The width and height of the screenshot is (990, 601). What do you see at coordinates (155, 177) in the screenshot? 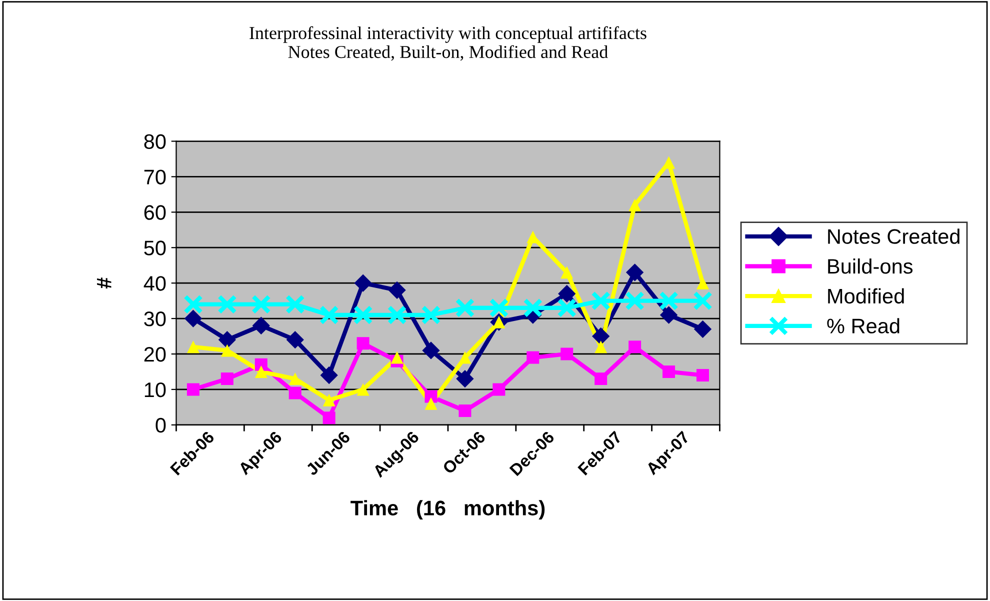
I see `y-tick-label: 70` at bounding box center [155, 177].